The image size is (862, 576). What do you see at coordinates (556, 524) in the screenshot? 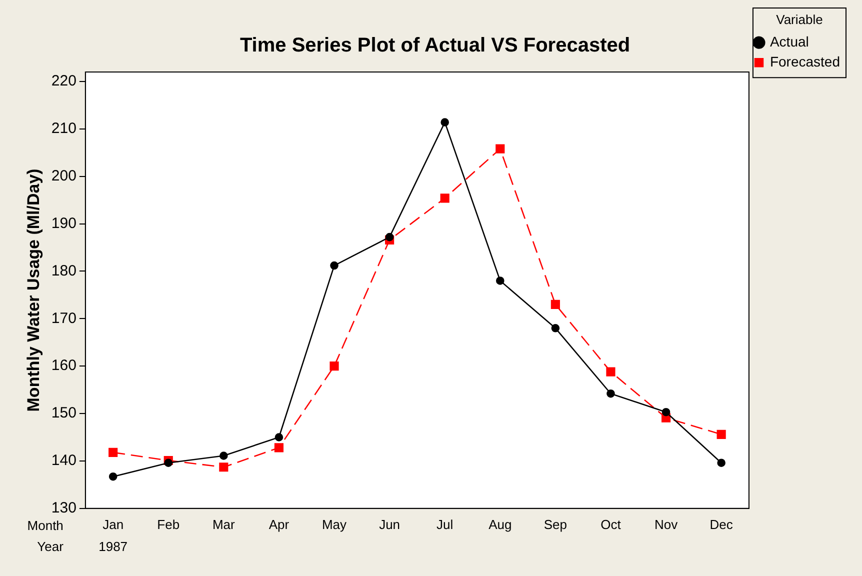
I see `x-tick-label: Sep` at bounding box center [556, 524].